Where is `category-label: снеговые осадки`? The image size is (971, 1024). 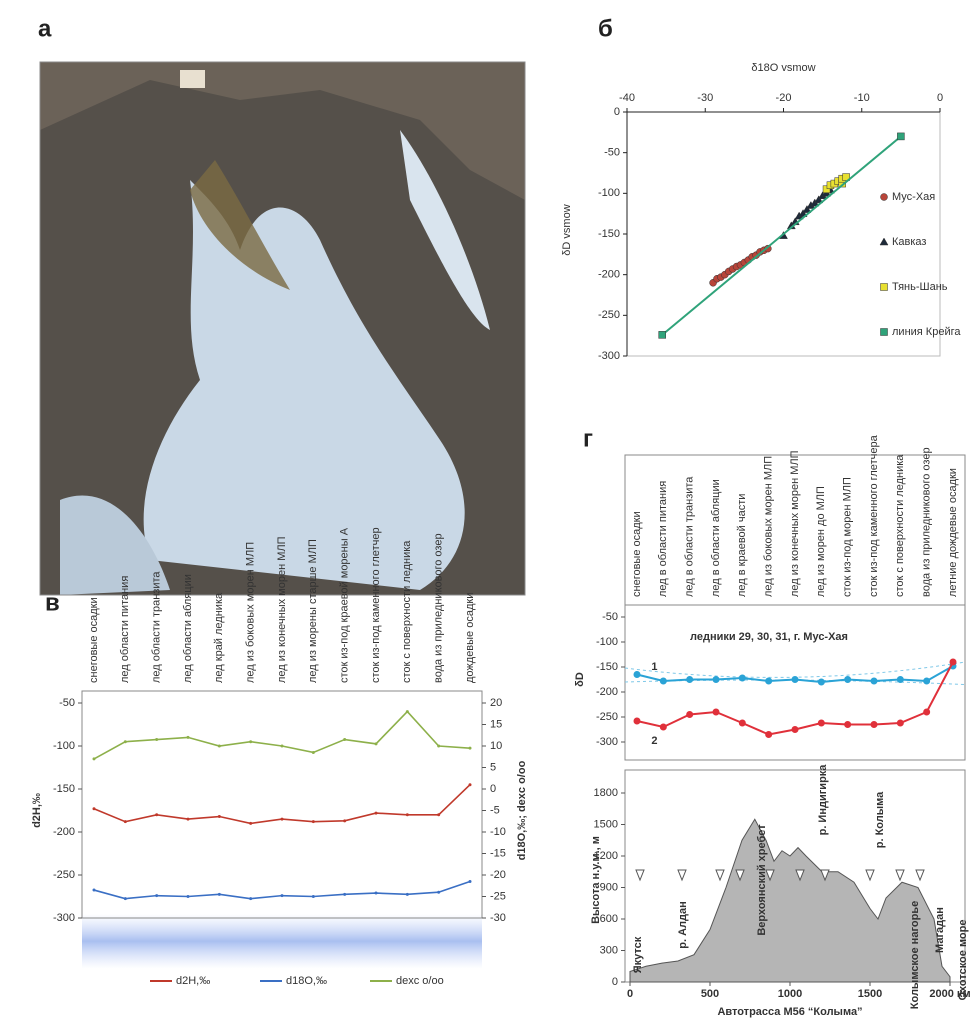
category-label: снеговые осадки is located at coordinates (94, 640).